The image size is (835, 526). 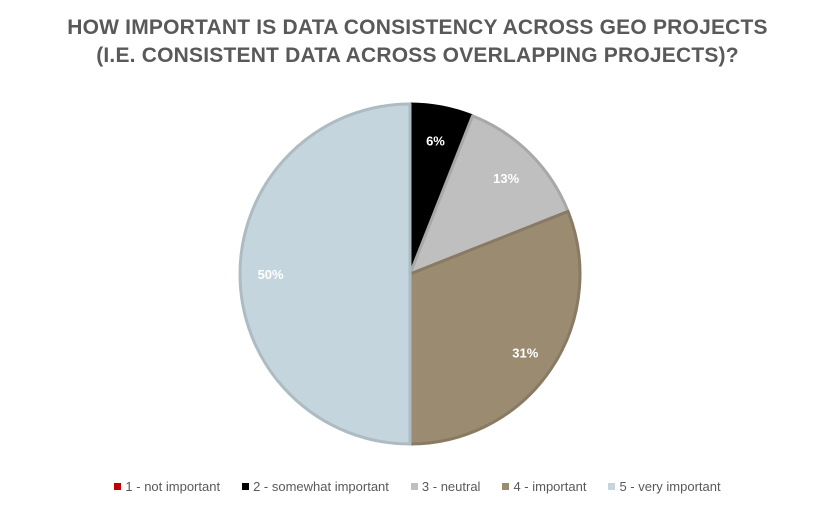 I want to click on legend-item-3: 3 - neutral, so click(x=445, y=486).